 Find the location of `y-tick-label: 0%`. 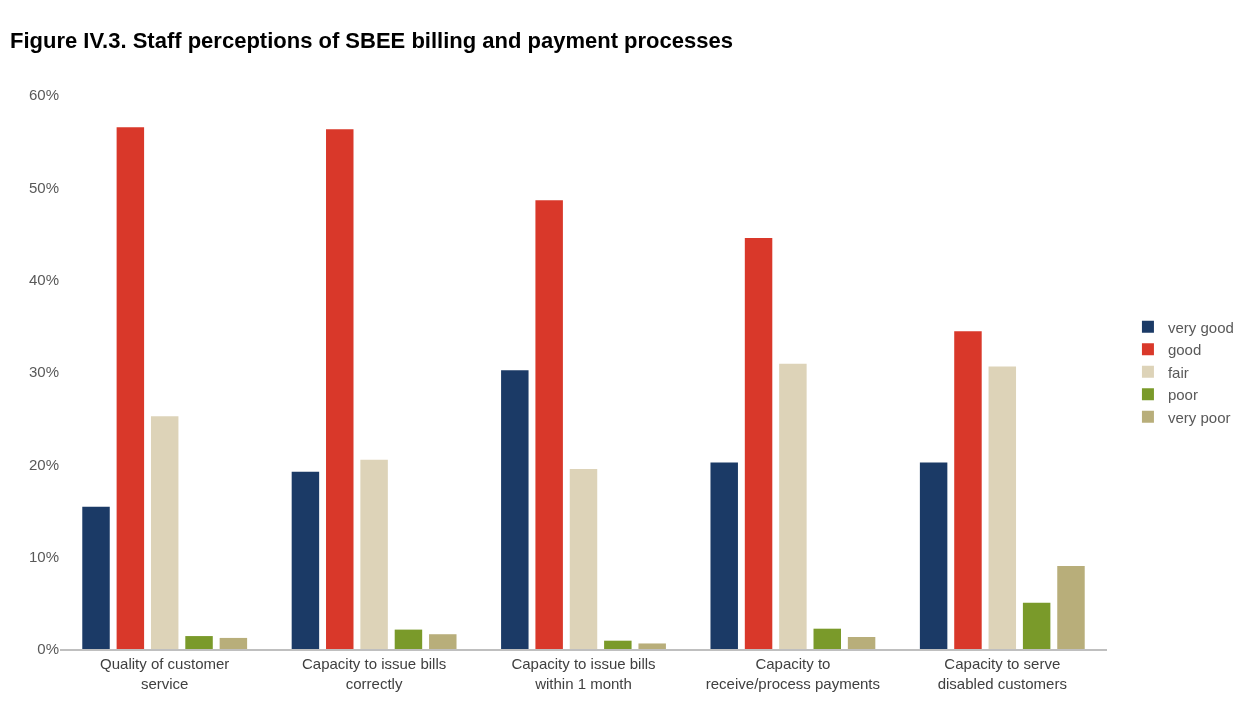

y-tick-label: 0% is located at coordinates (48, 649).